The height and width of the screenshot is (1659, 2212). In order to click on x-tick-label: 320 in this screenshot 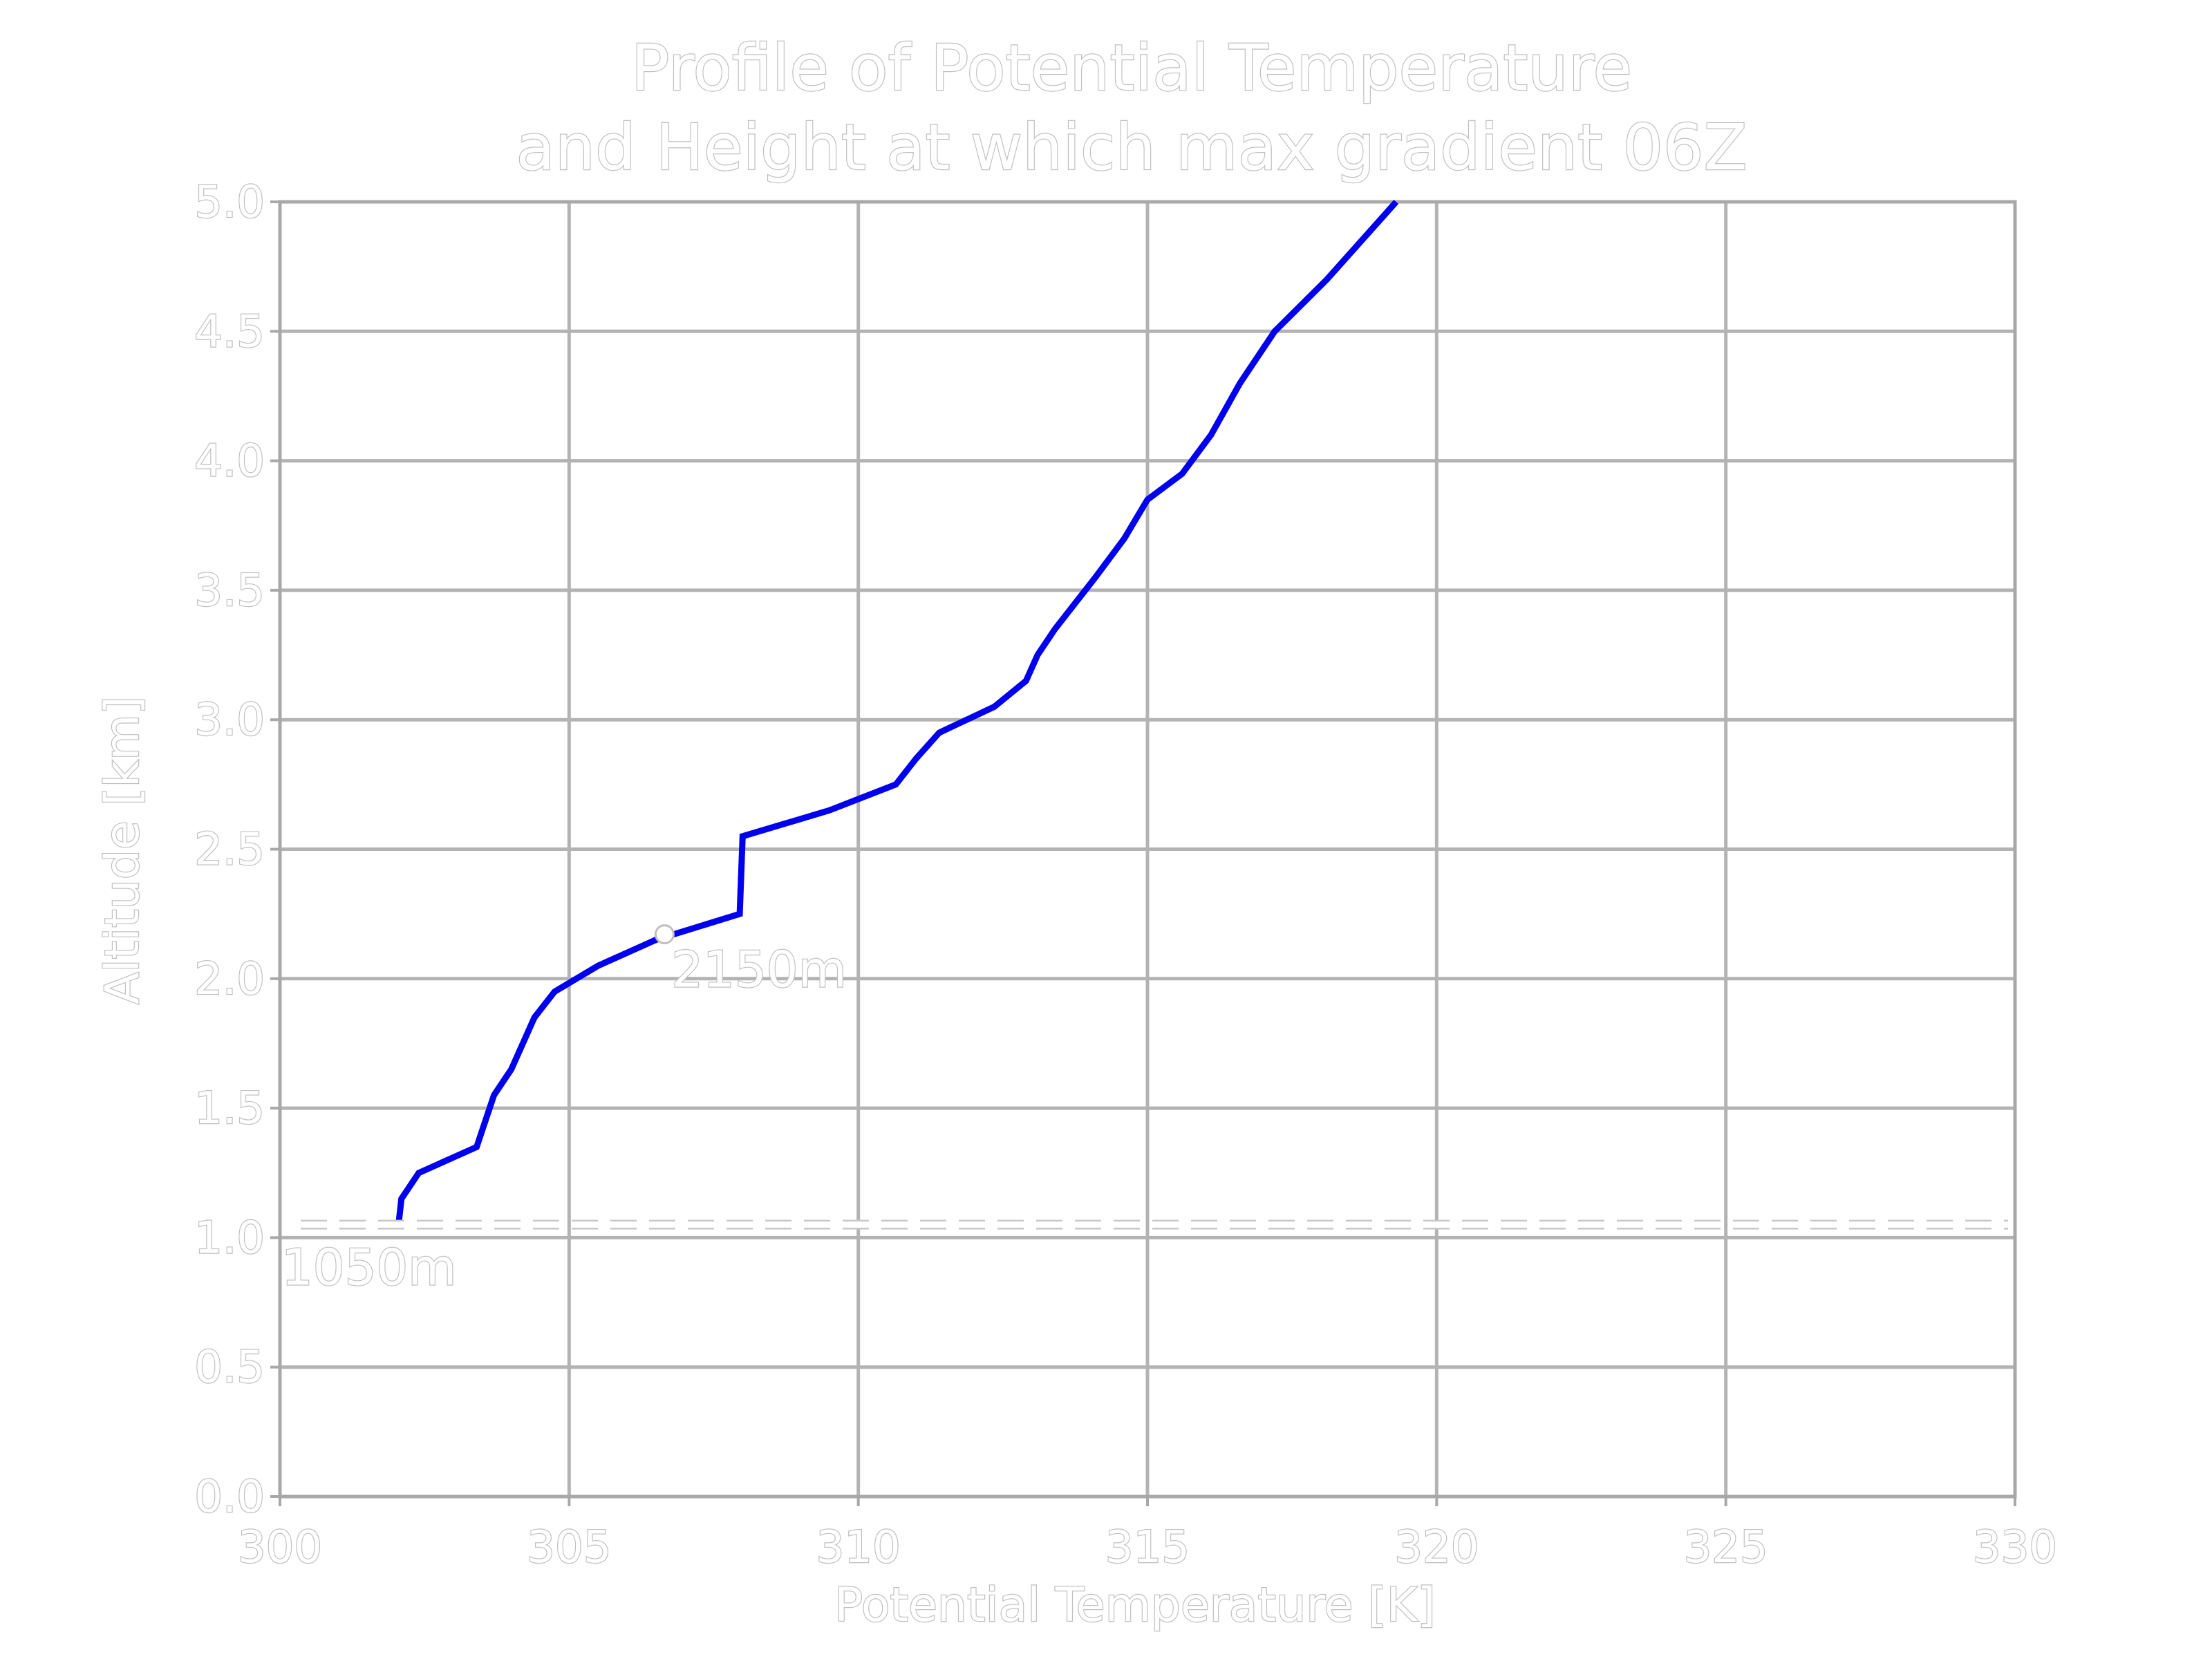, I will do `click(1436, 1548)`.